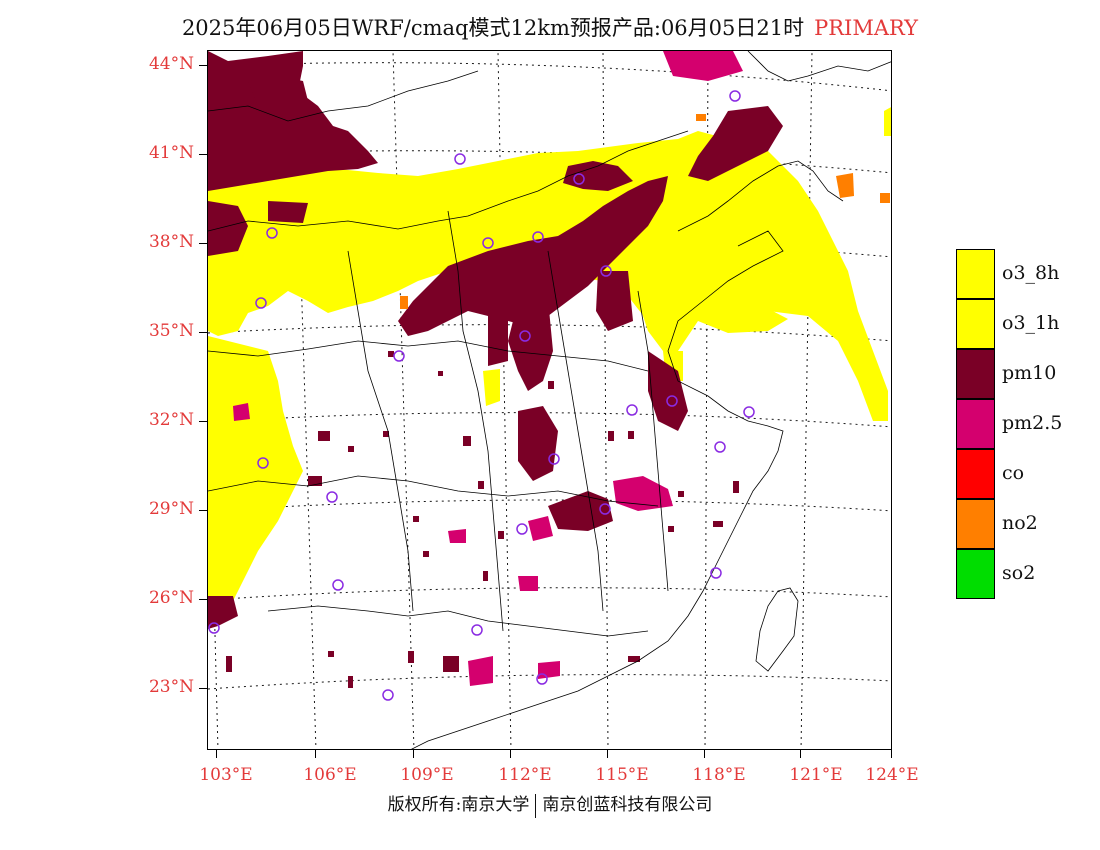 This screenshot has width=1100, height=850. I want to click on pm10-central-mid, so click(498, 341).